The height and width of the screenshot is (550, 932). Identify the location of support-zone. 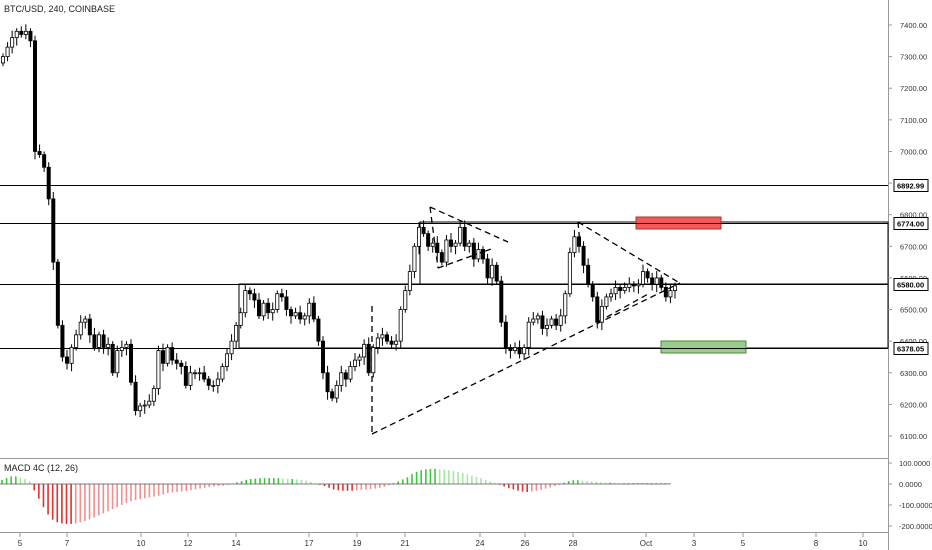
(703, 347).